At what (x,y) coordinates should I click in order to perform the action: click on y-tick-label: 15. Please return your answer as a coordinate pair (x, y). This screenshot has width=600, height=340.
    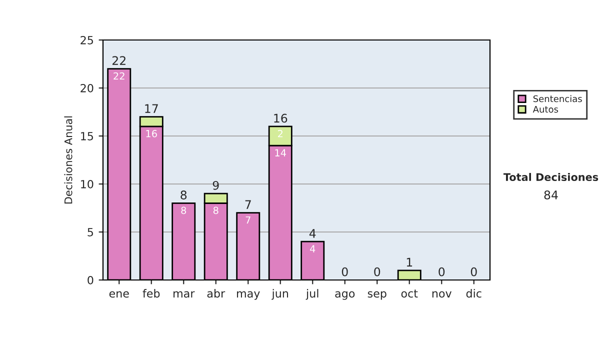
    Looking at the image, I should click on (87, 136).